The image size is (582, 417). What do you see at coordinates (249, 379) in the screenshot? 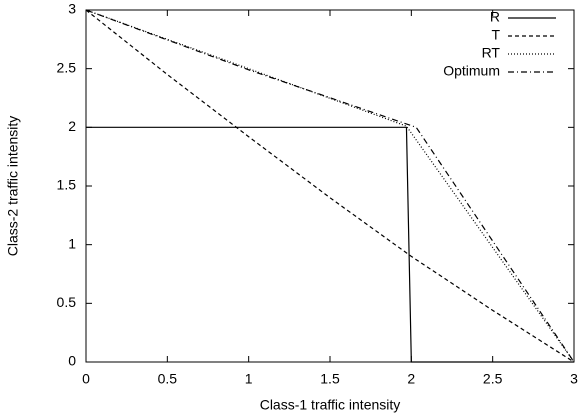
I see `x-tick-label: 1` at bounding box center [249, 379].